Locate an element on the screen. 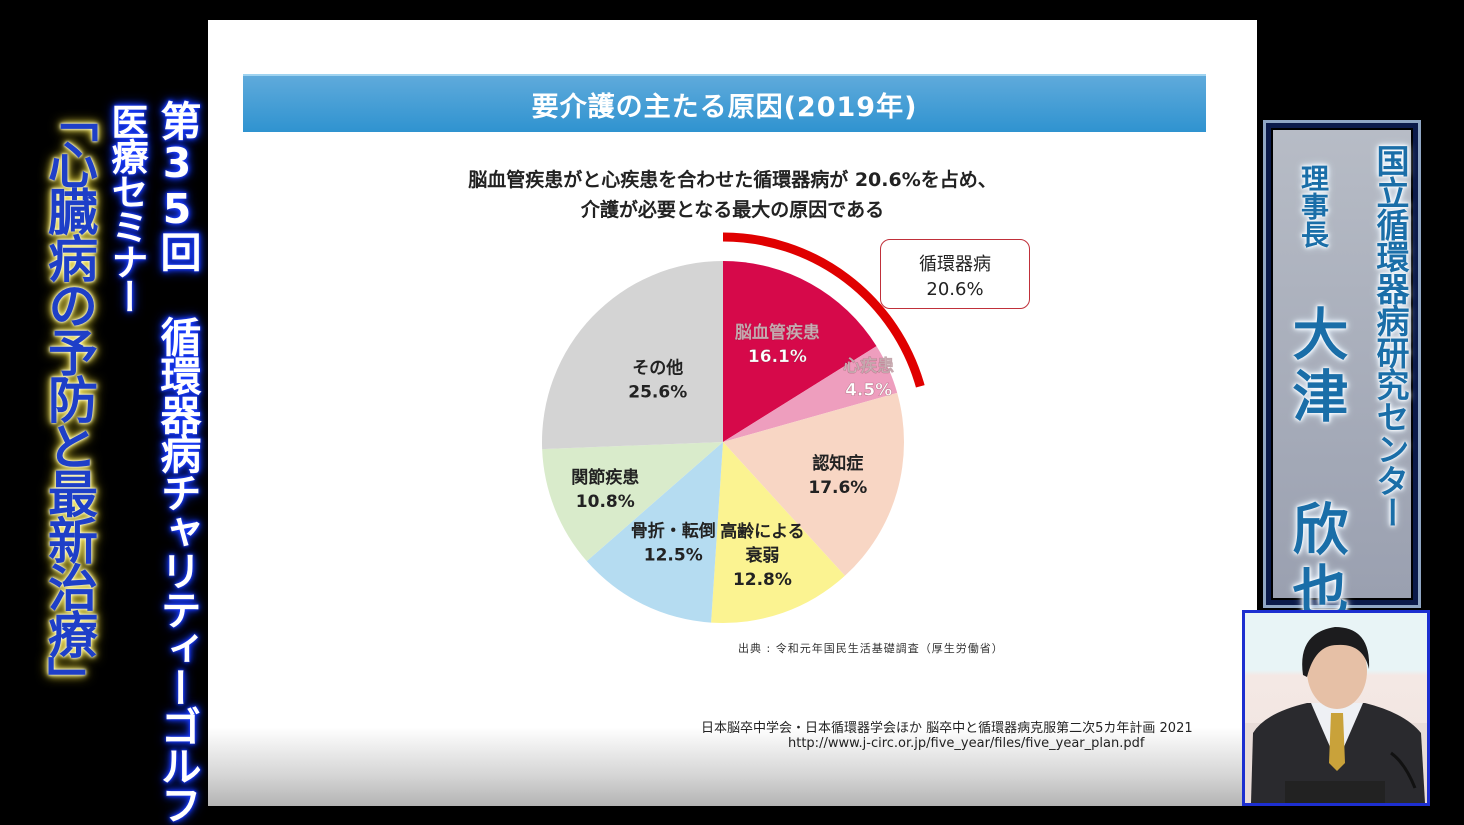 This screenshot has height=825, width=1464. face is located at coordinates (1337, 671).